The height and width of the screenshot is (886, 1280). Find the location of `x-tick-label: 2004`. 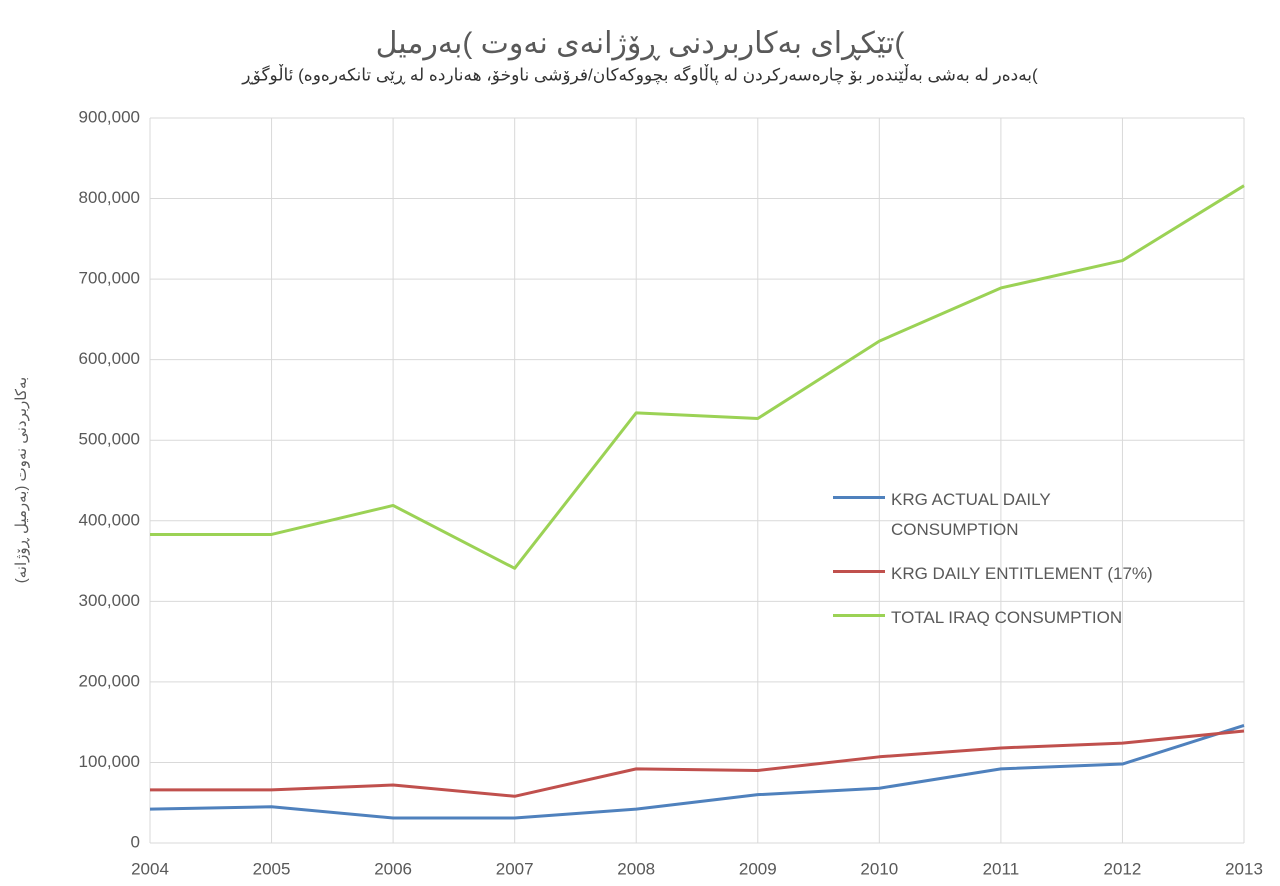

x-tick-label: 2004 is located at coordinates (150, 868).